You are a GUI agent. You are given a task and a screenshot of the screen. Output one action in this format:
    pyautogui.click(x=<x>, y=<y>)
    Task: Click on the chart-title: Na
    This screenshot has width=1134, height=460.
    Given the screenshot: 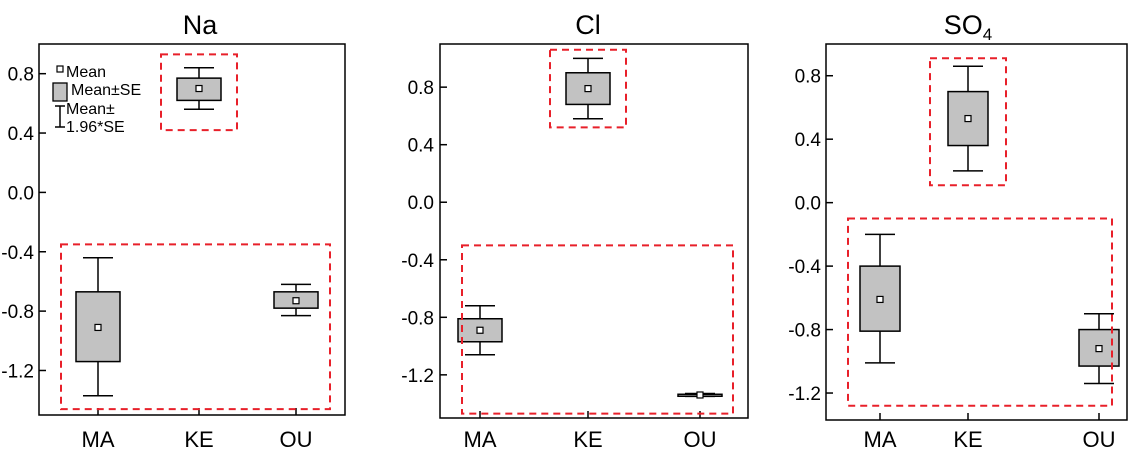 What is the action you would take?
    pyautogui.click(x=200, y=25)
    